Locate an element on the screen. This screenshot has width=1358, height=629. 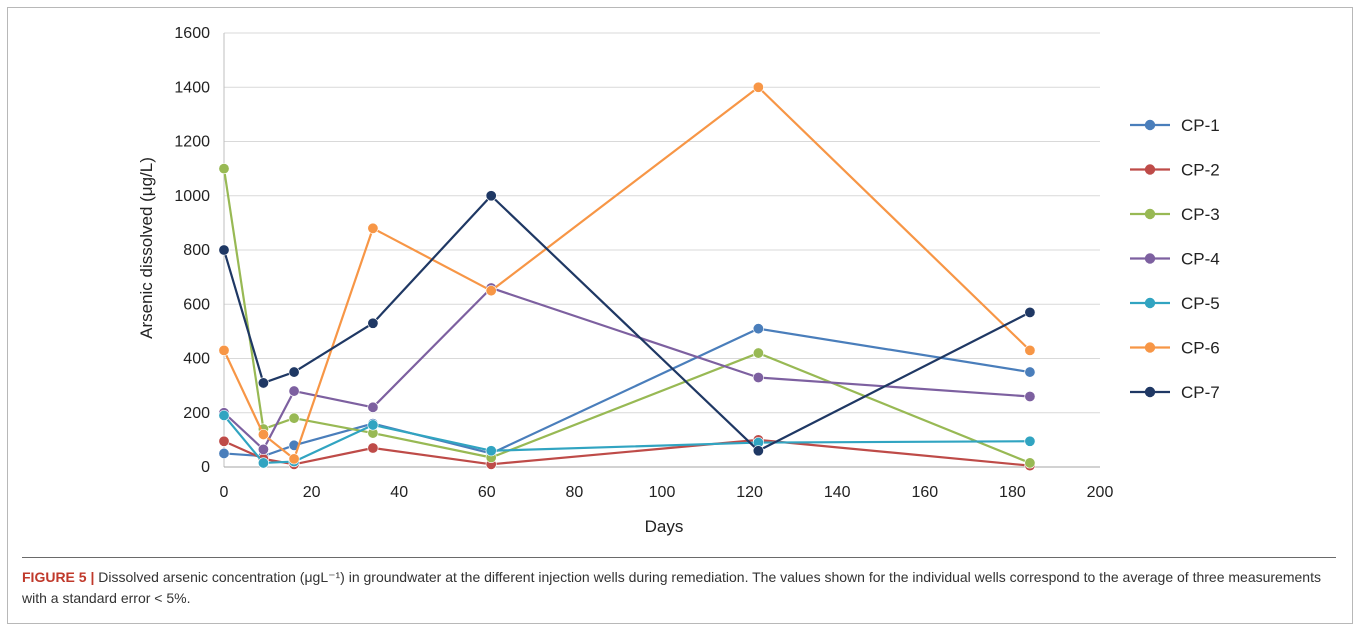
legend-label: CP-3 is located at coordinates (1200, 214).